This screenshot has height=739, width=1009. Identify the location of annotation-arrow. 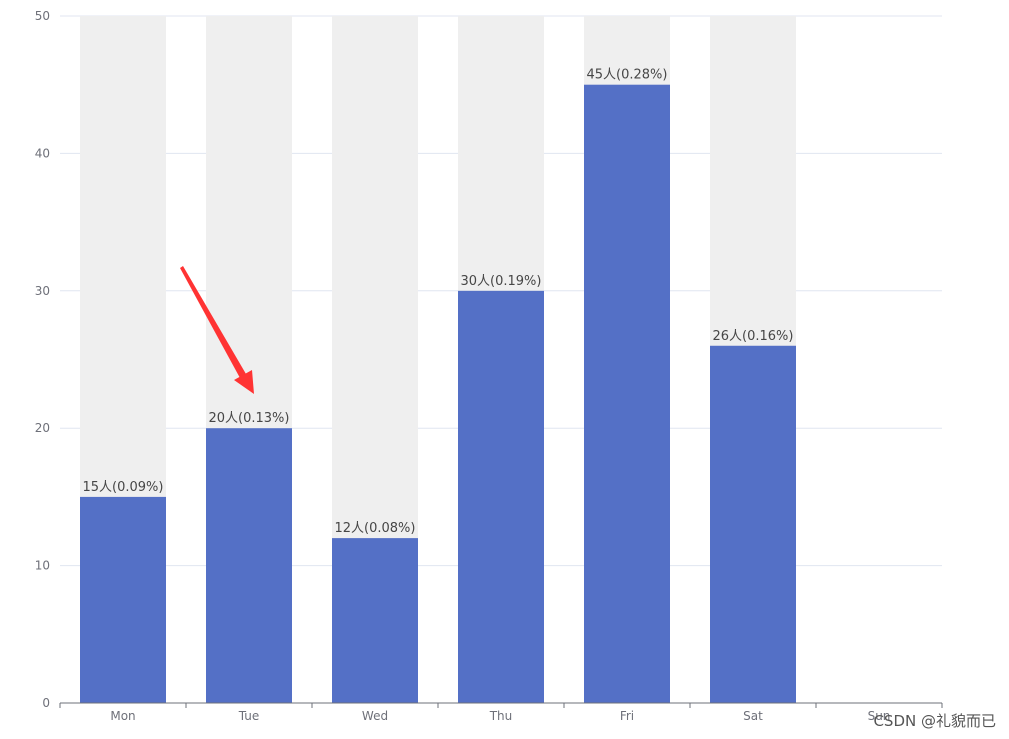
(217, 330).